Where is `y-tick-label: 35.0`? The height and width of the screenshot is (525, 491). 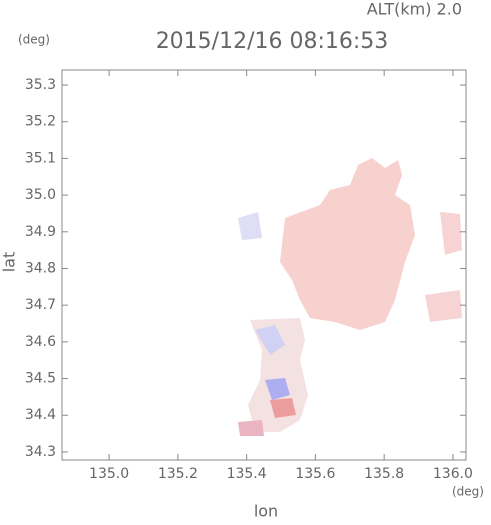
y-tick-label: 35.0 is located at coordinates (40, 195).